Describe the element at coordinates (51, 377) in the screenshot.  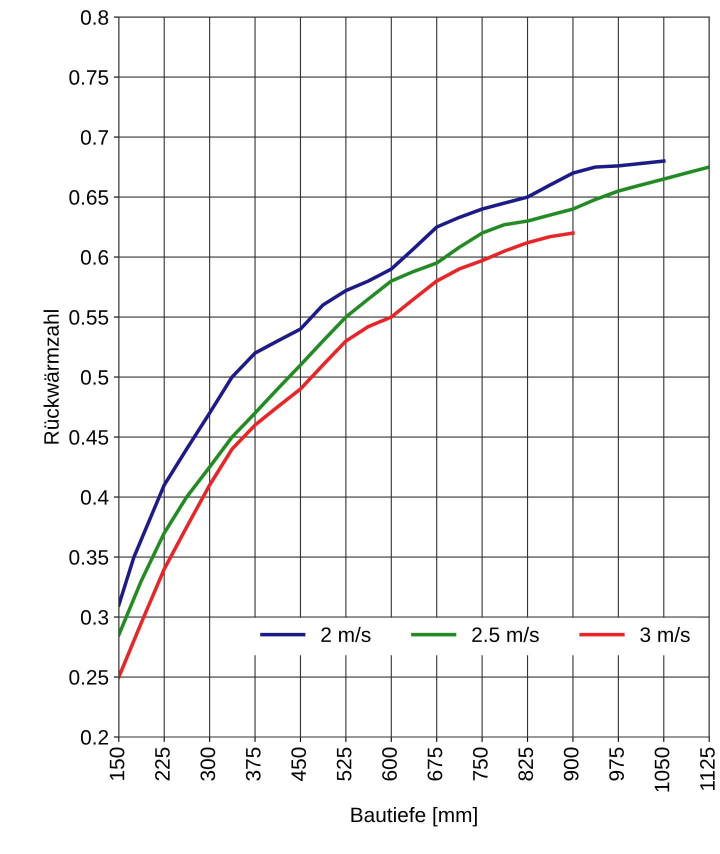
I see `y-axis-title: Rückwärmzahl` at that location.